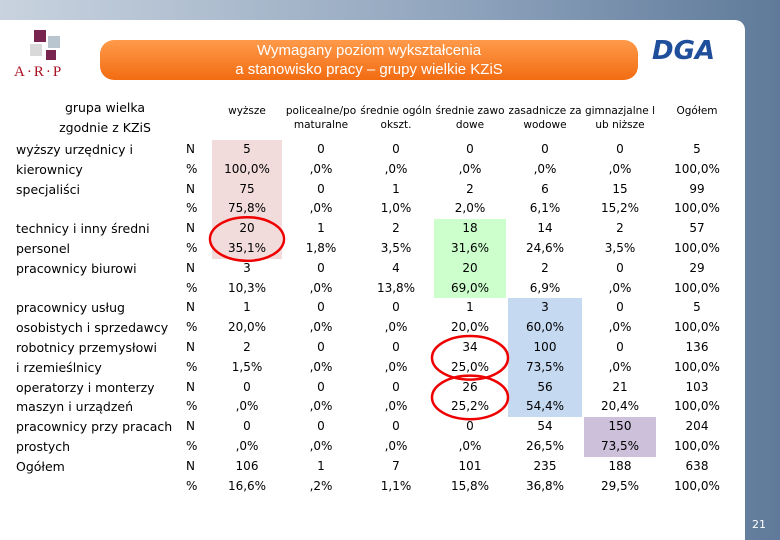 The image size is (780, 540). What do you see at coordinates (396, 228) in the screenshot?
I see `table-cell: 2` at bounding box center [396, 228].